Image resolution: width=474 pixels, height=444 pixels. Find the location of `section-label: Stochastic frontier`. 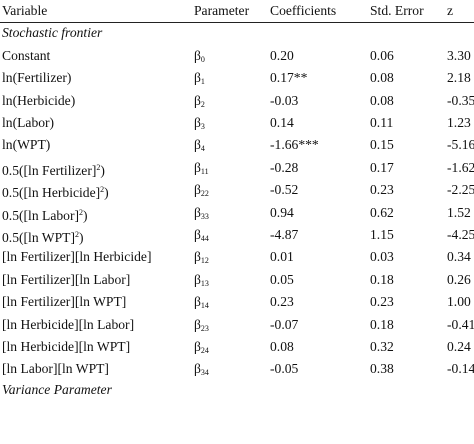

section-label: Stochastic frontier is located at coordinates (52, 33).